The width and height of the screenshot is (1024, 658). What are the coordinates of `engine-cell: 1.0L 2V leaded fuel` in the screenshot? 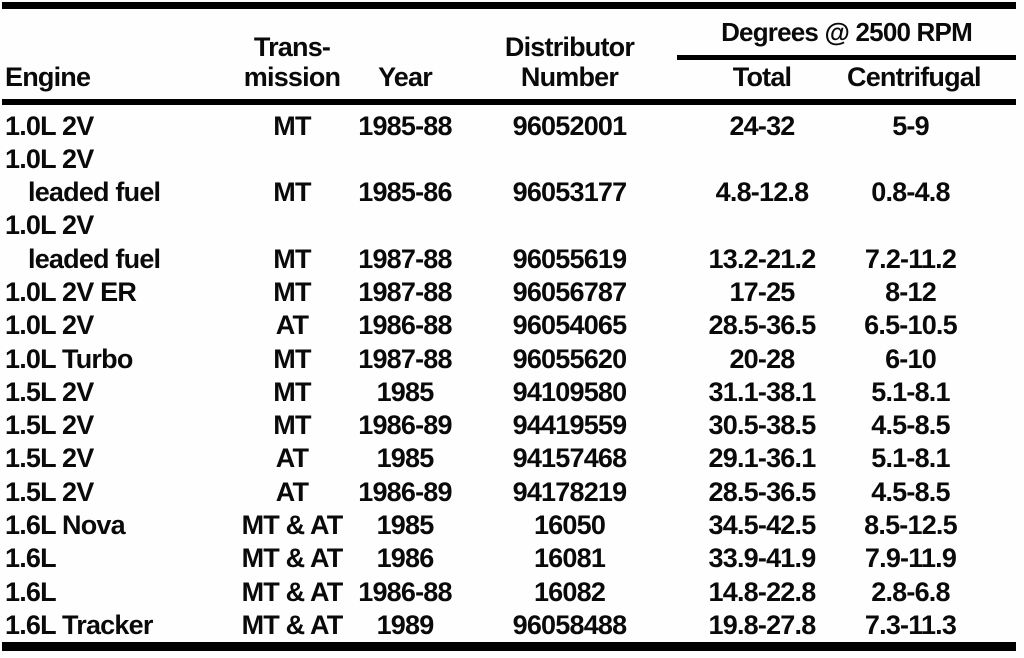 It's located at (119, 242).